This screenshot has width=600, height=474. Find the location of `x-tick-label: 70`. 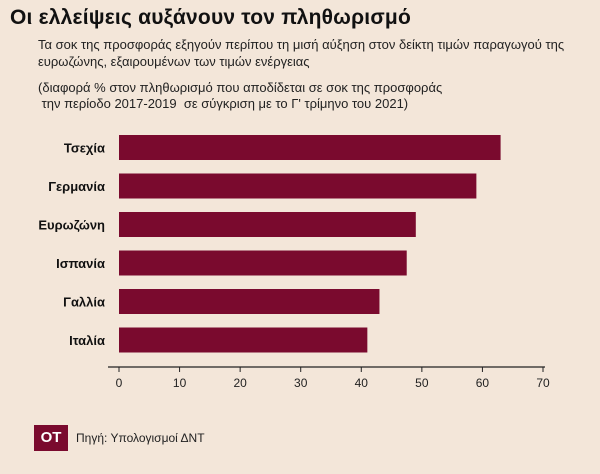

x-tick-label: 70 is located at coordinates (543, 383).